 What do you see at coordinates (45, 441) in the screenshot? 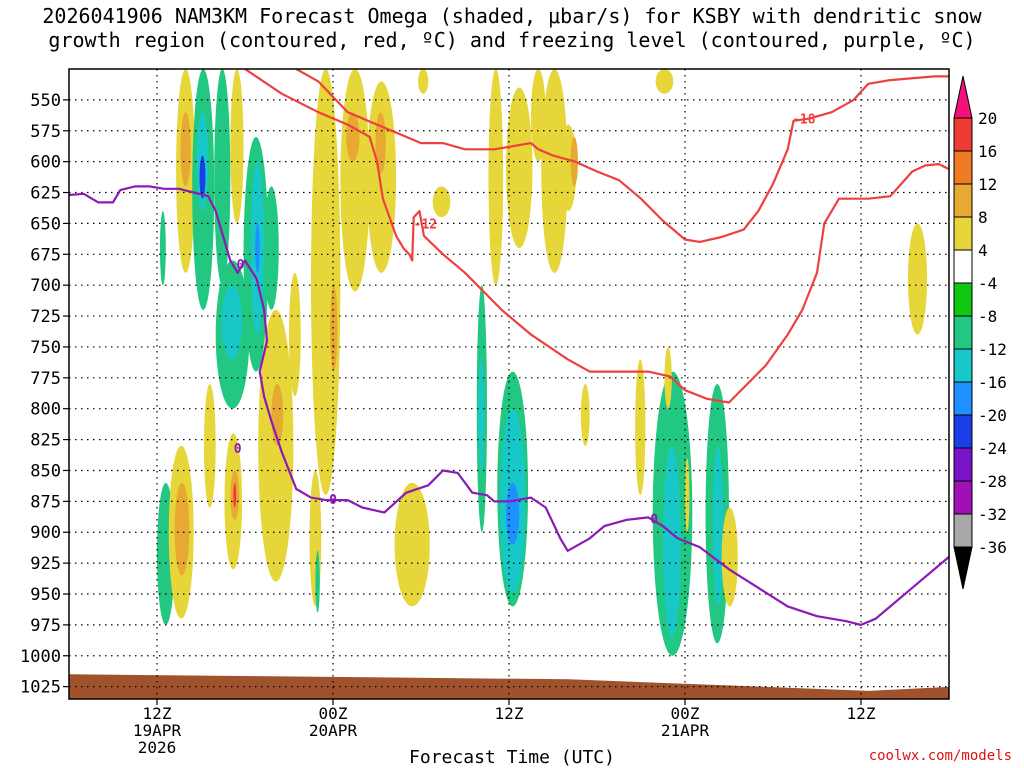
I see `y-tick-label: 825` at bounding box center [45, 441].